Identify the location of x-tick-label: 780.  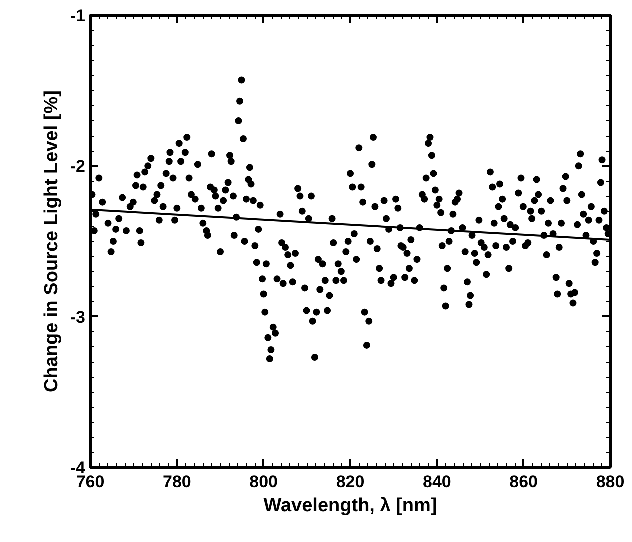
(177, 482).